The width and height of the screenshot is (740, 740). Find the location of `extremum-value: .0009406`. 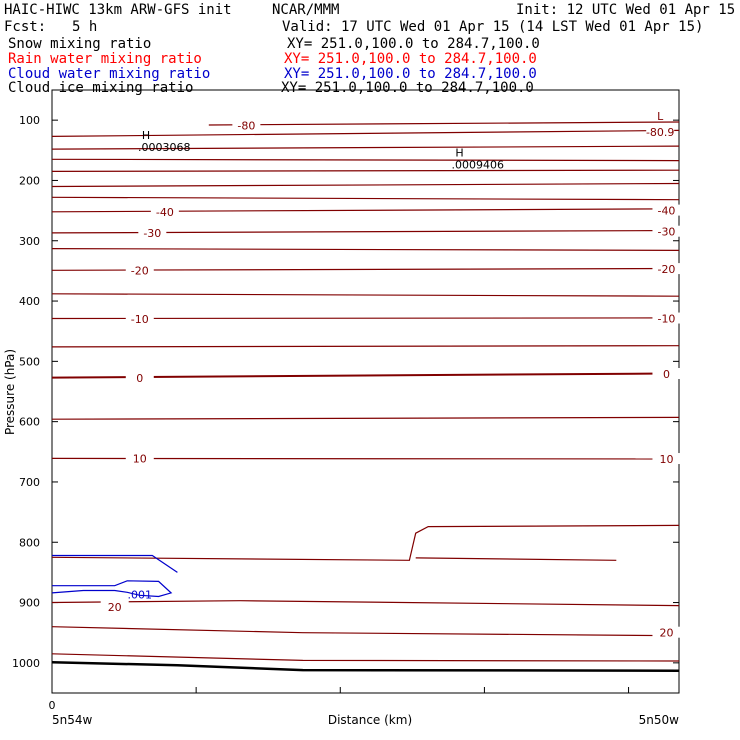

extremum-value: .0009406 is located at coordinates (478, 164).